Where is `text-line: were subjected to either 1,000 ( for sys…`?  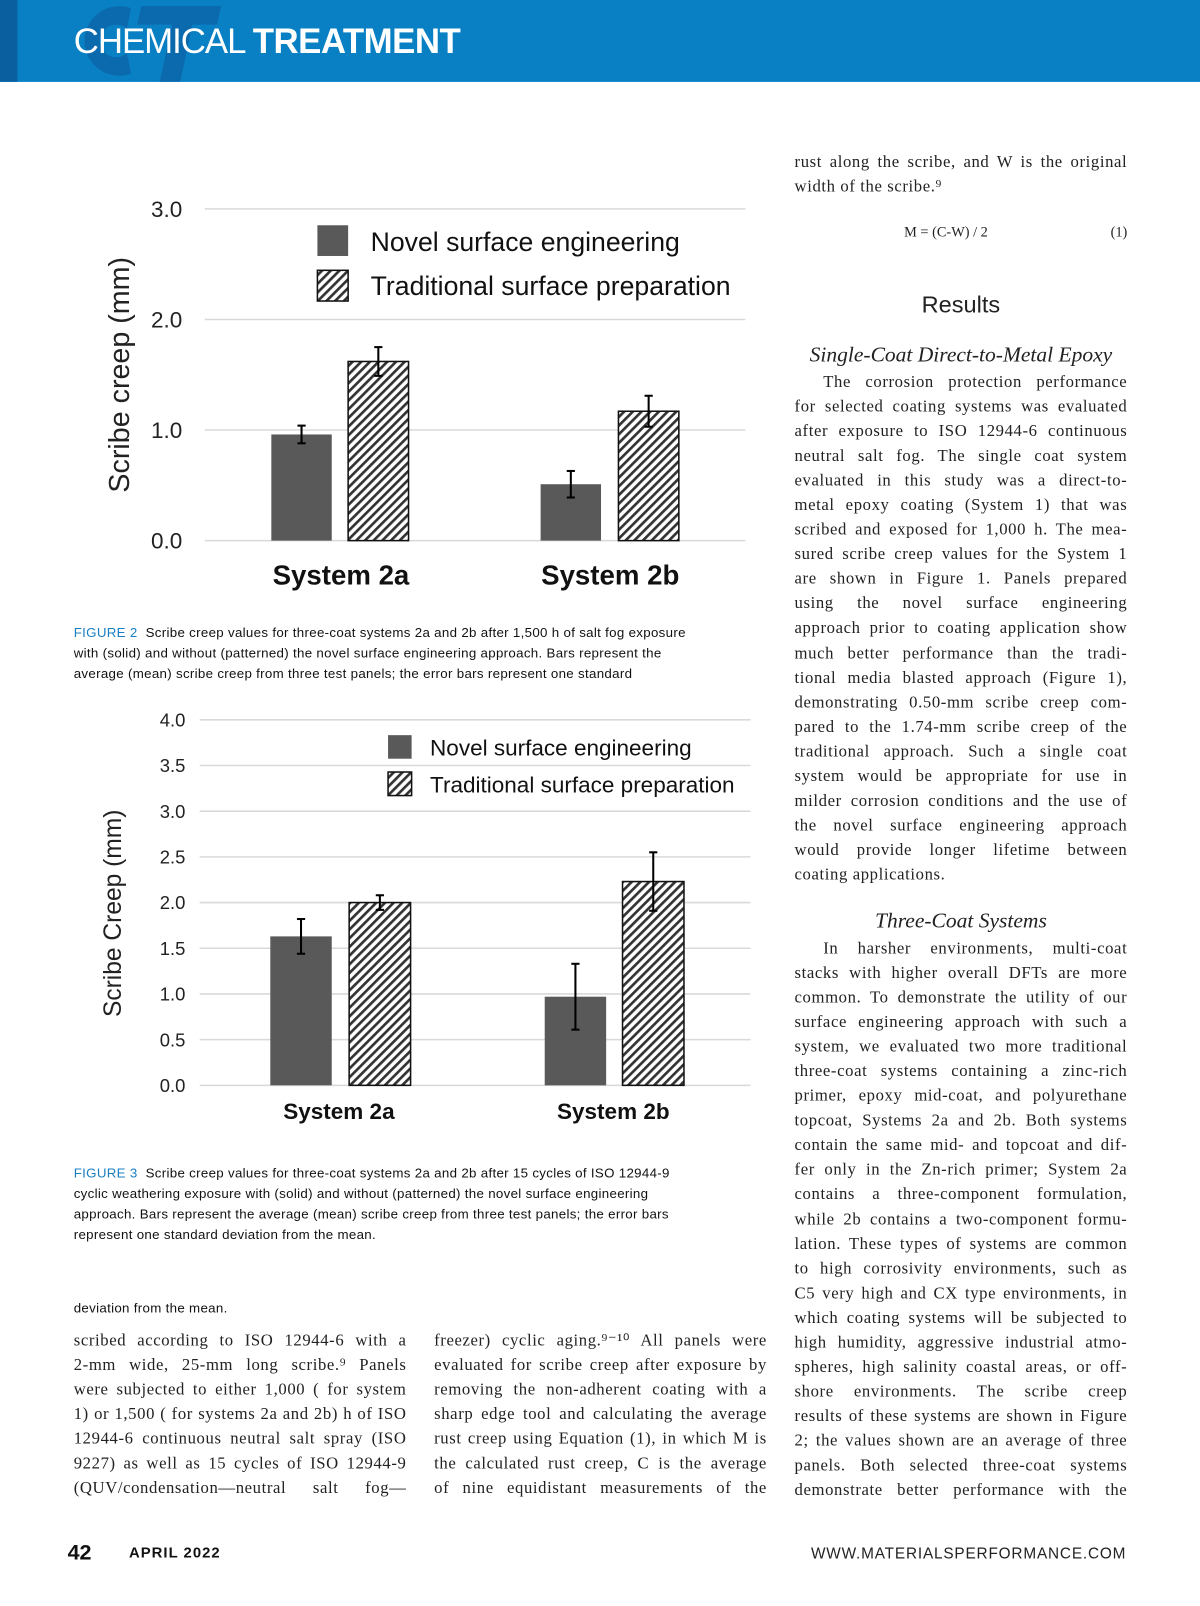 text-line: were subjected to either 1,000 ( for sys… is located at coordinates (240, 1389).